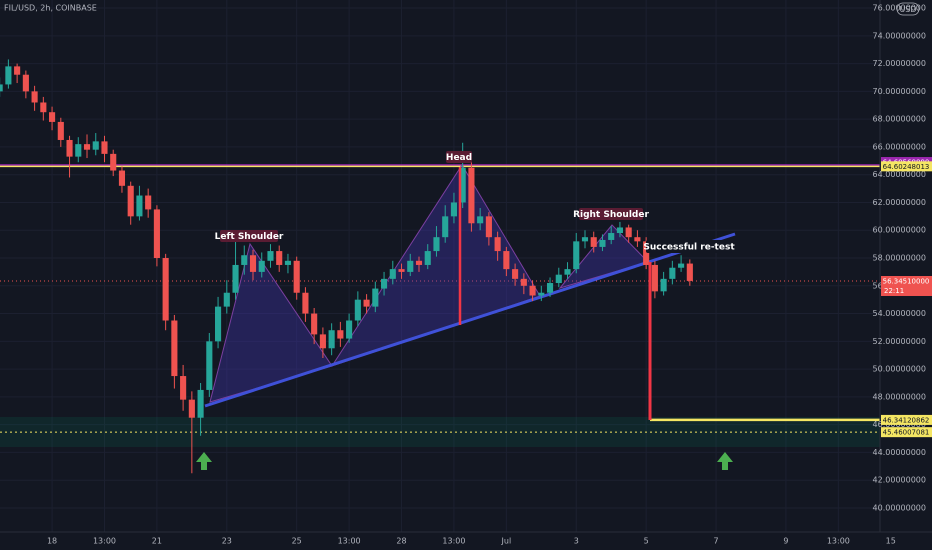 This screenshot has width=932, height=550. What do you see at coordinates (906, 433) in the screenshot?
I see `price-tag-label: 45.46007081` at bounding box center [906, 433].